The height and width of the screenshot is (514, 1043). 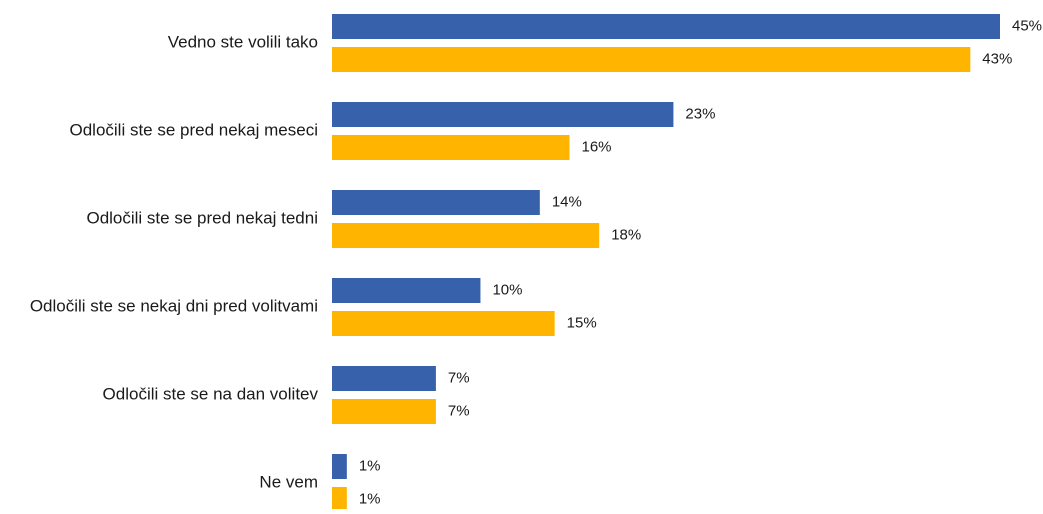 I want to click on value-label-series-2-odlocili-ste-se-pred-nekaj-meseci: 16%, so click(x=597, y=146).